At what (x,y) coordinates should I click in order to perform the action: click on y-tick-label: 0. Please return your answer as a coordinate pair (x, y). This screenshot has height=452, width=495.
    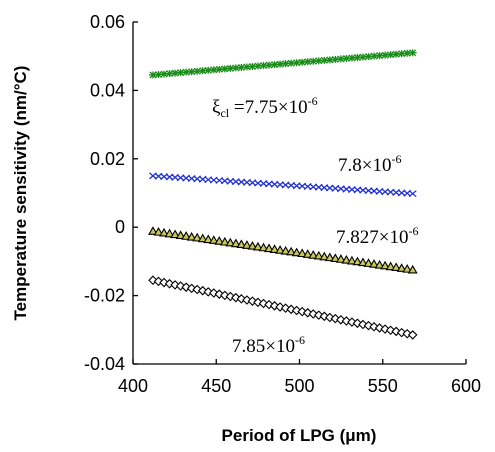
    Looking at the image, I should click on (120, 227).